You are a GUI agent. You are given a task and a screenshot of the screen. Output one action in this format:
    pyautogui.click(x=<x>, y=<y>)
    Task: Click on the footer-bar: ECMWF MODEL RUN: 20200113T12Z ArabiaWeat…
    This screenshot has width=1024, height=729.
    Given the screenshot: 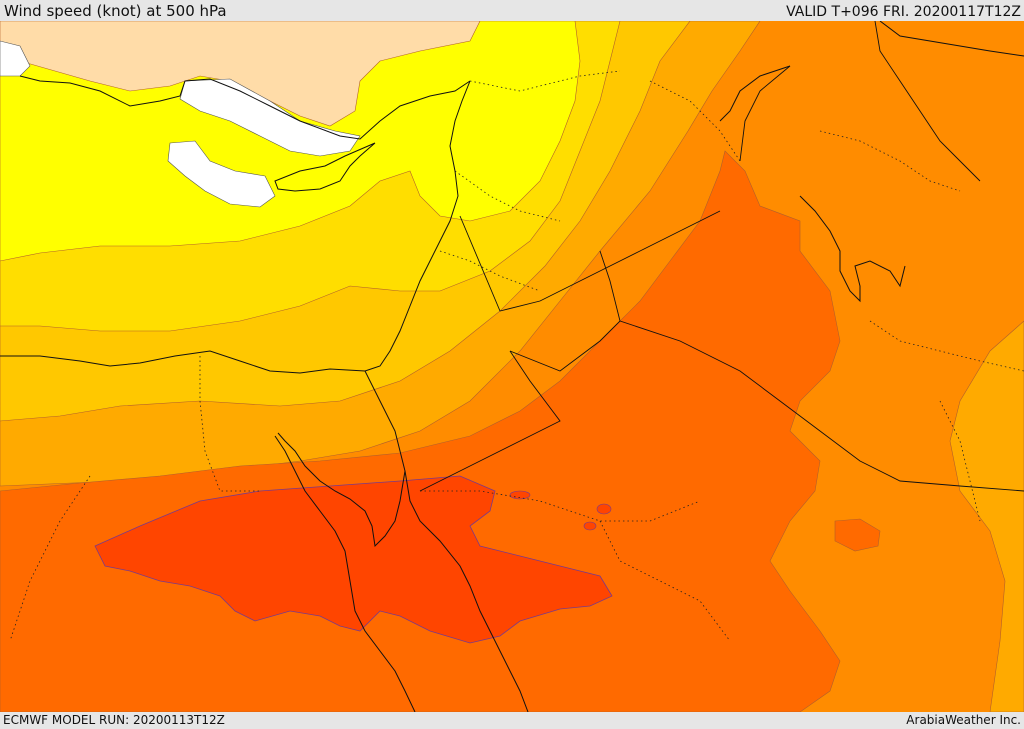 What is the action you would take?
    pyautogui.click(x=512, y=720)
    